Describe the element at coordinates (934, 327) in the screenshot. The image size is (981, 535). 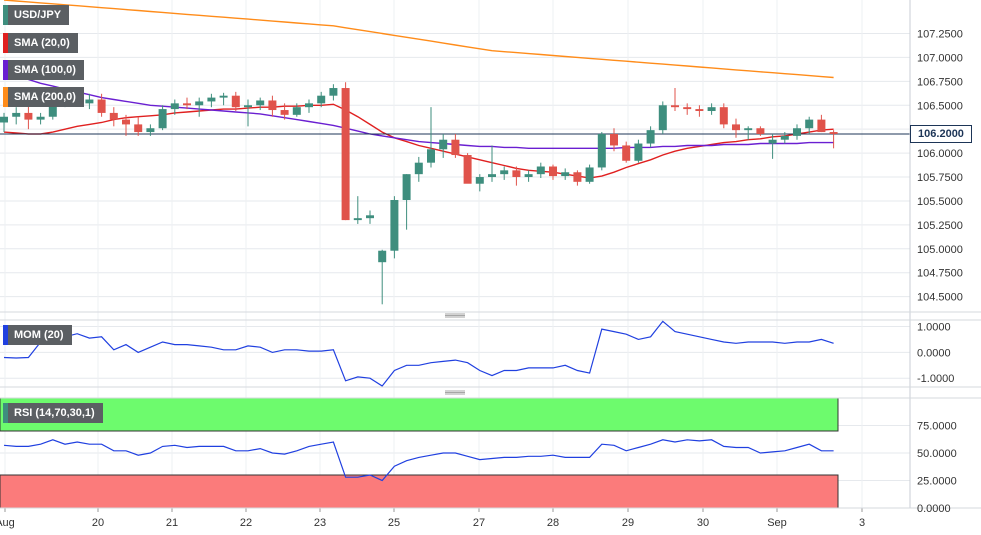
I see `mom-y-tick-label: 1.0000` at that location.